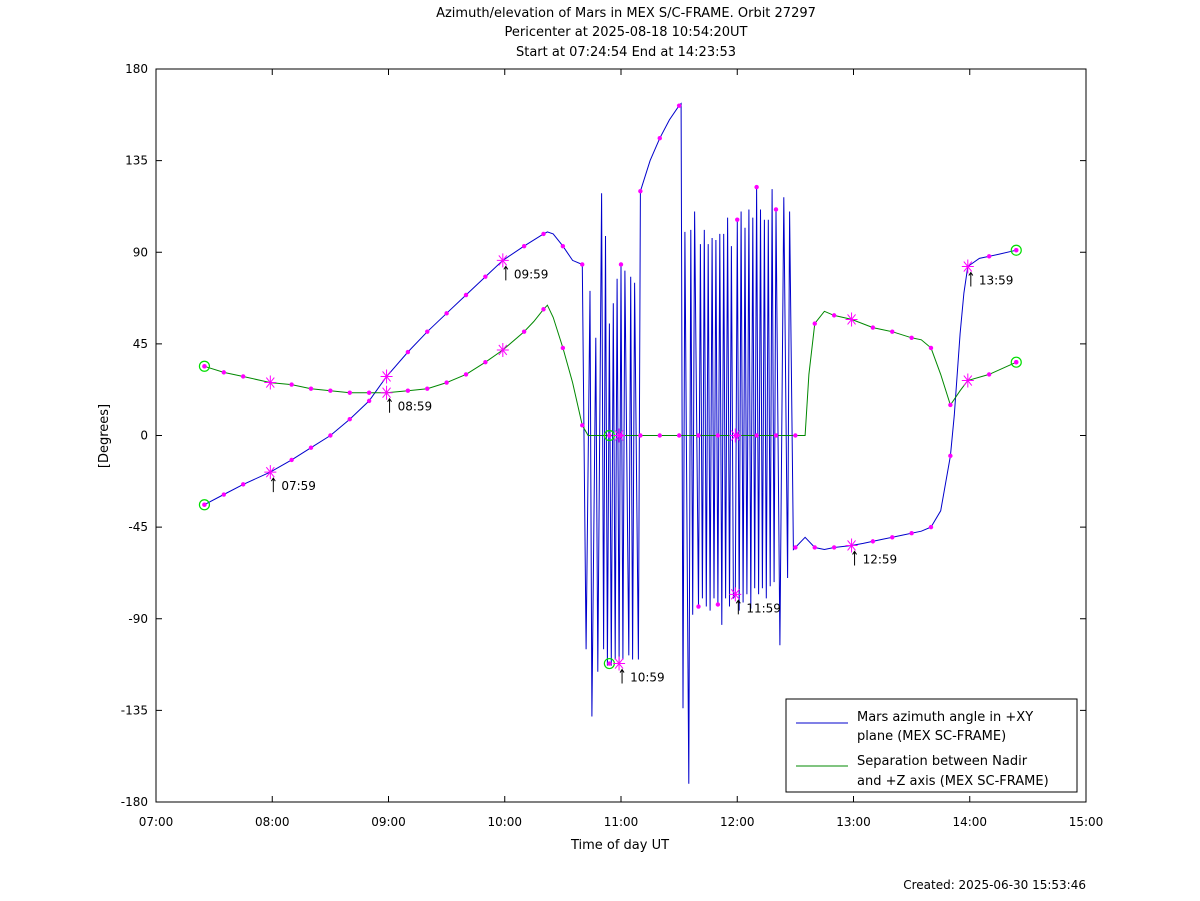 Image resolution: width=1200 pixels, height=901 pixels. Describe the element at coordinates (953, 781) in the screenshot. I see `legend-label-separation-2: and +Z axis (MEX SC-FRAME)` at that location.